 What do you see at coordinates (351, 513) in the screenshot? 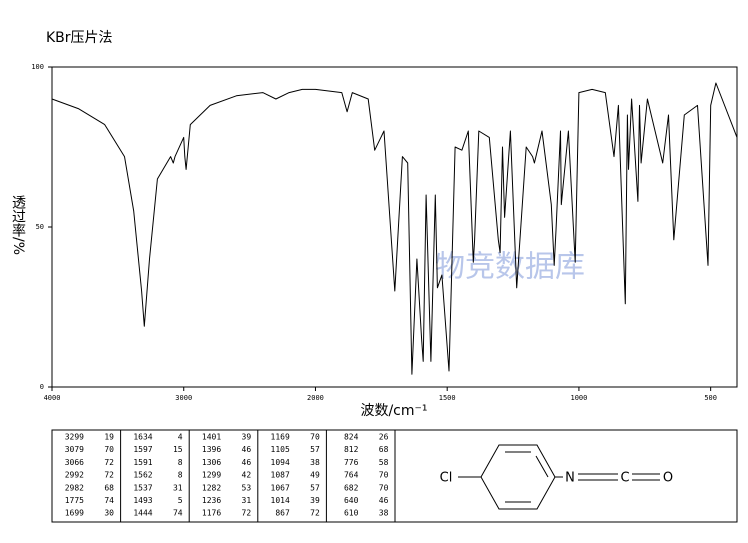
I see `peak-wavenumber: 610` at bounding box center [351, 513].